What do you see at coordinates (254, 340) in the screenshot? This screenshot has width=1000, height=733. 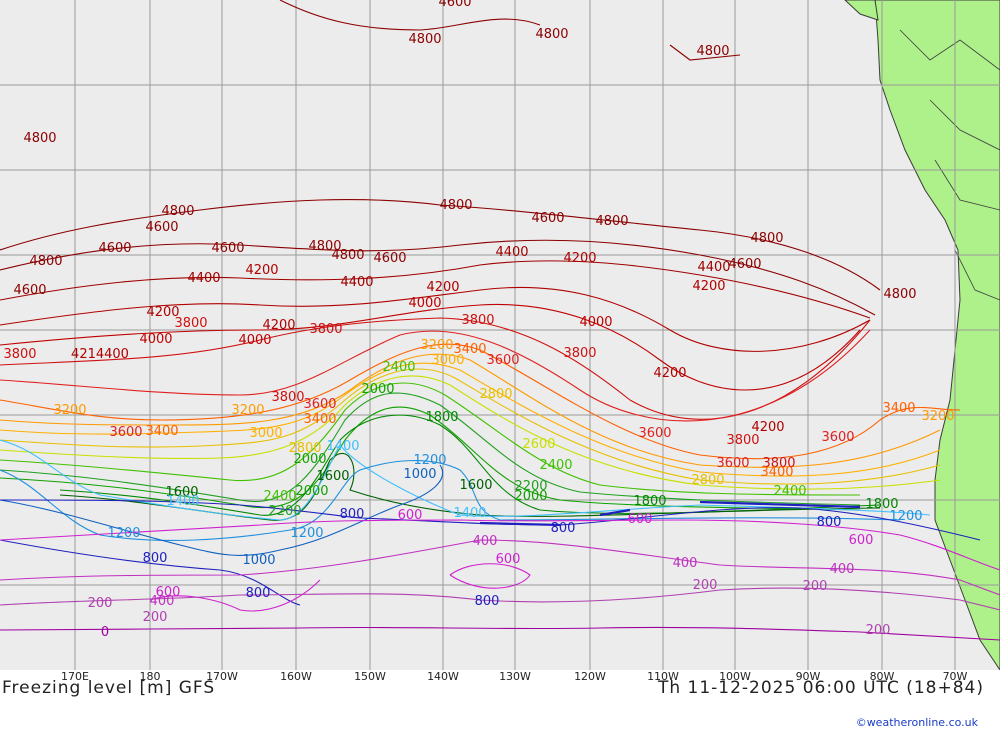 I see `contour-label: 4000` at bounding box center [254, 340].